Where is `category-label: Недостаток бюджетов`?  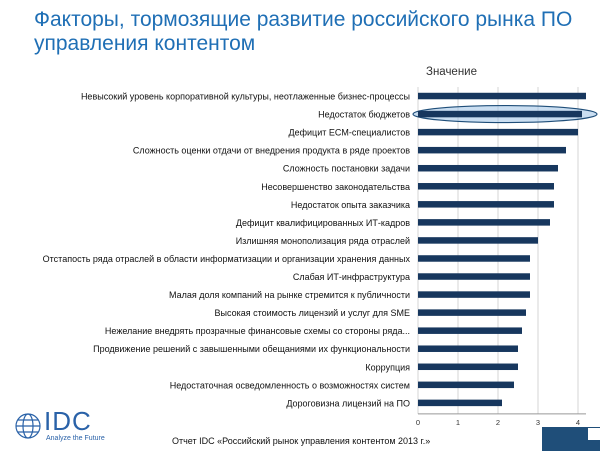 category-label: Недостаток бюджетов is located at coordinates (364, 115).